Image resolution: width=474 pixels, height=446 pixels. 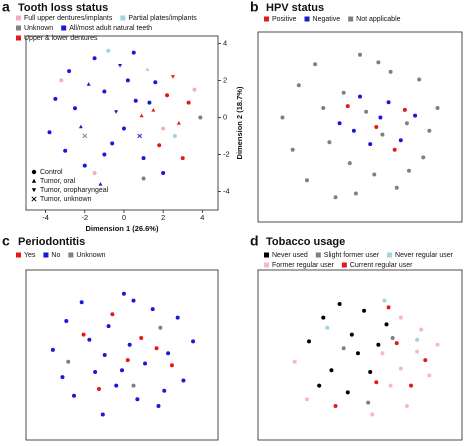 I want to click on y-axis-title: Dimension 2 (18.7%), so click(x=239, y=122).